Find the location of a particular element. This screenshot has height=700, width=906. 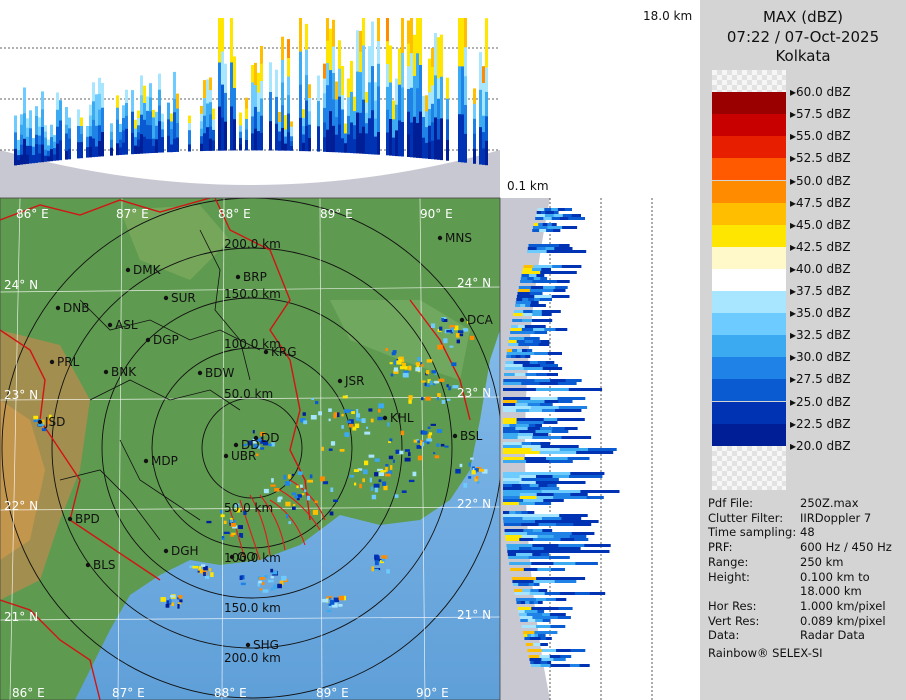

latitude-label: 21° N is located at coordinates (21, 617).